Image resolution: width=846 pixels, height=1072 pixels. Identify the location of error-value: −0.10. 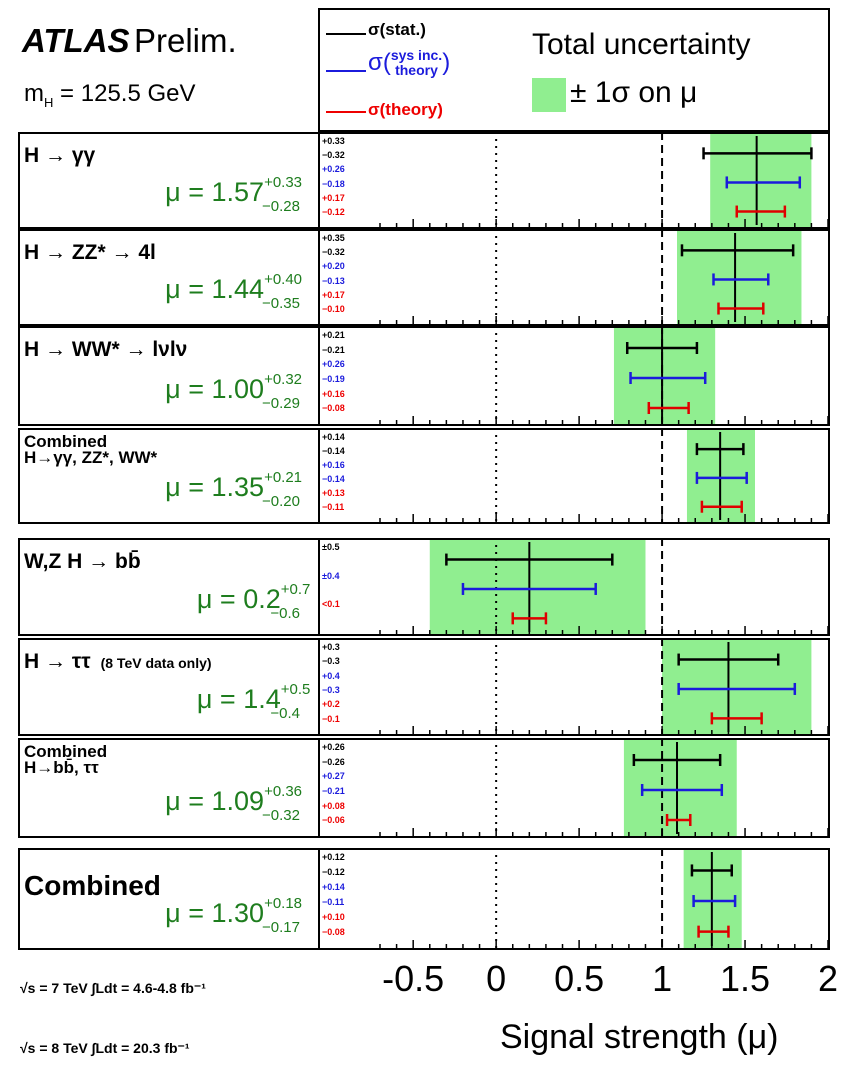
(333, 308).